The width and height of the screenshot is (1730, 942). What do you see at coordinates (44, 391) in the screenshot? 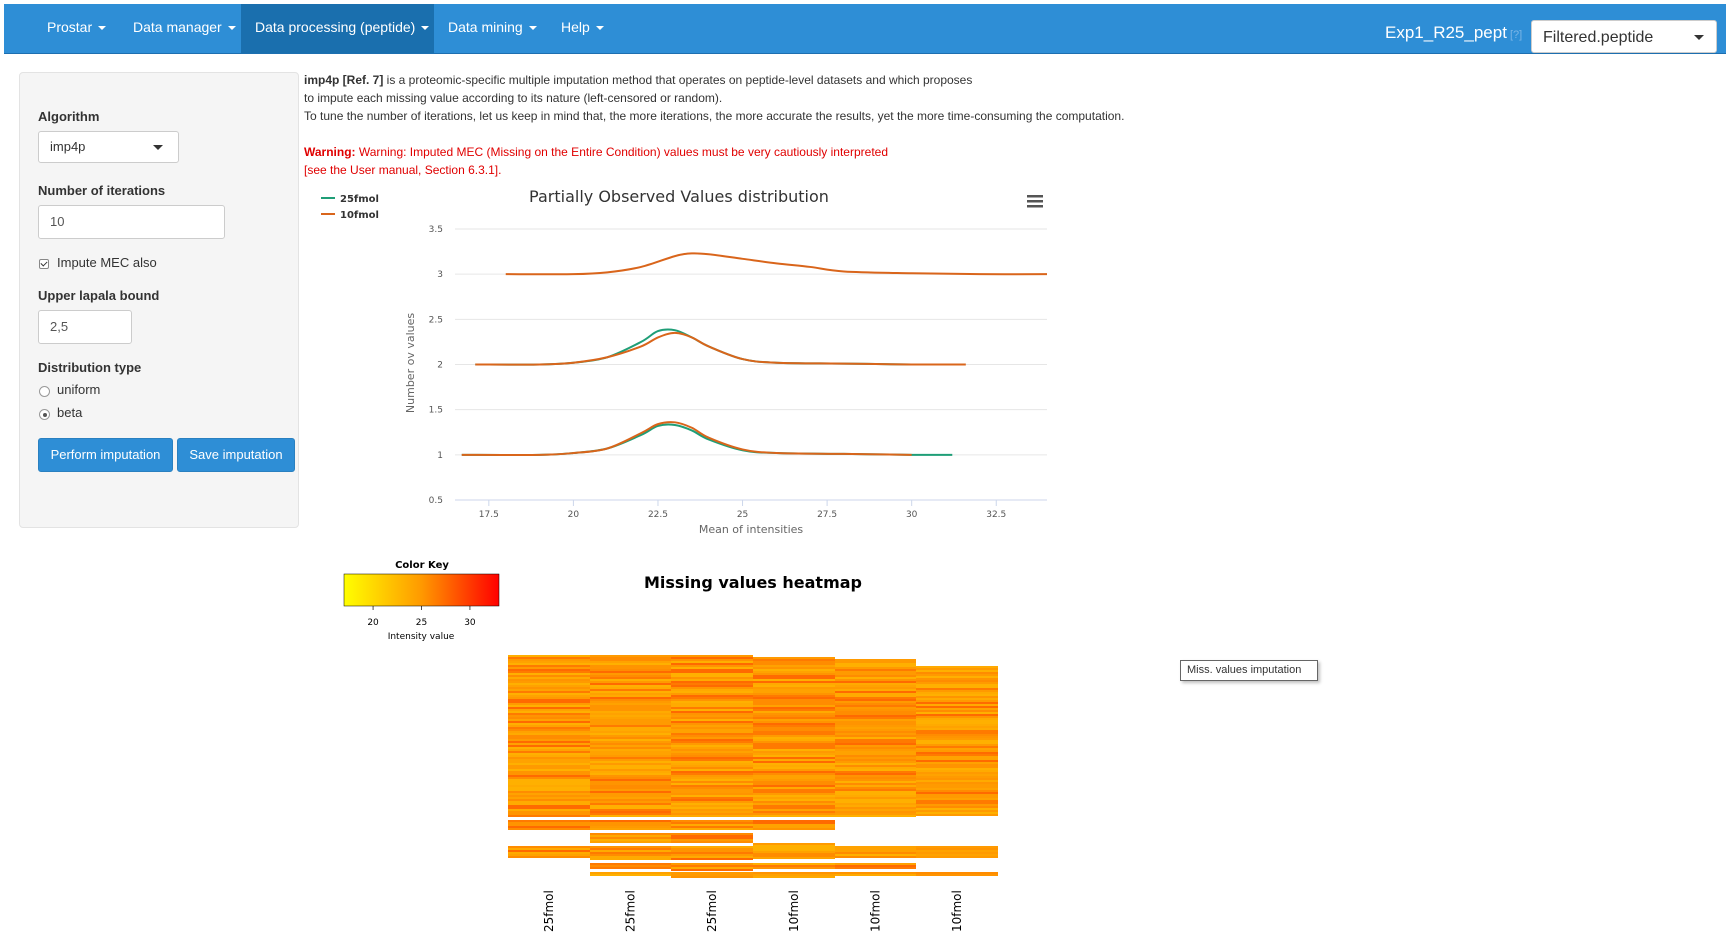
I see `radio-uniform` at bounding box center [44, 391].